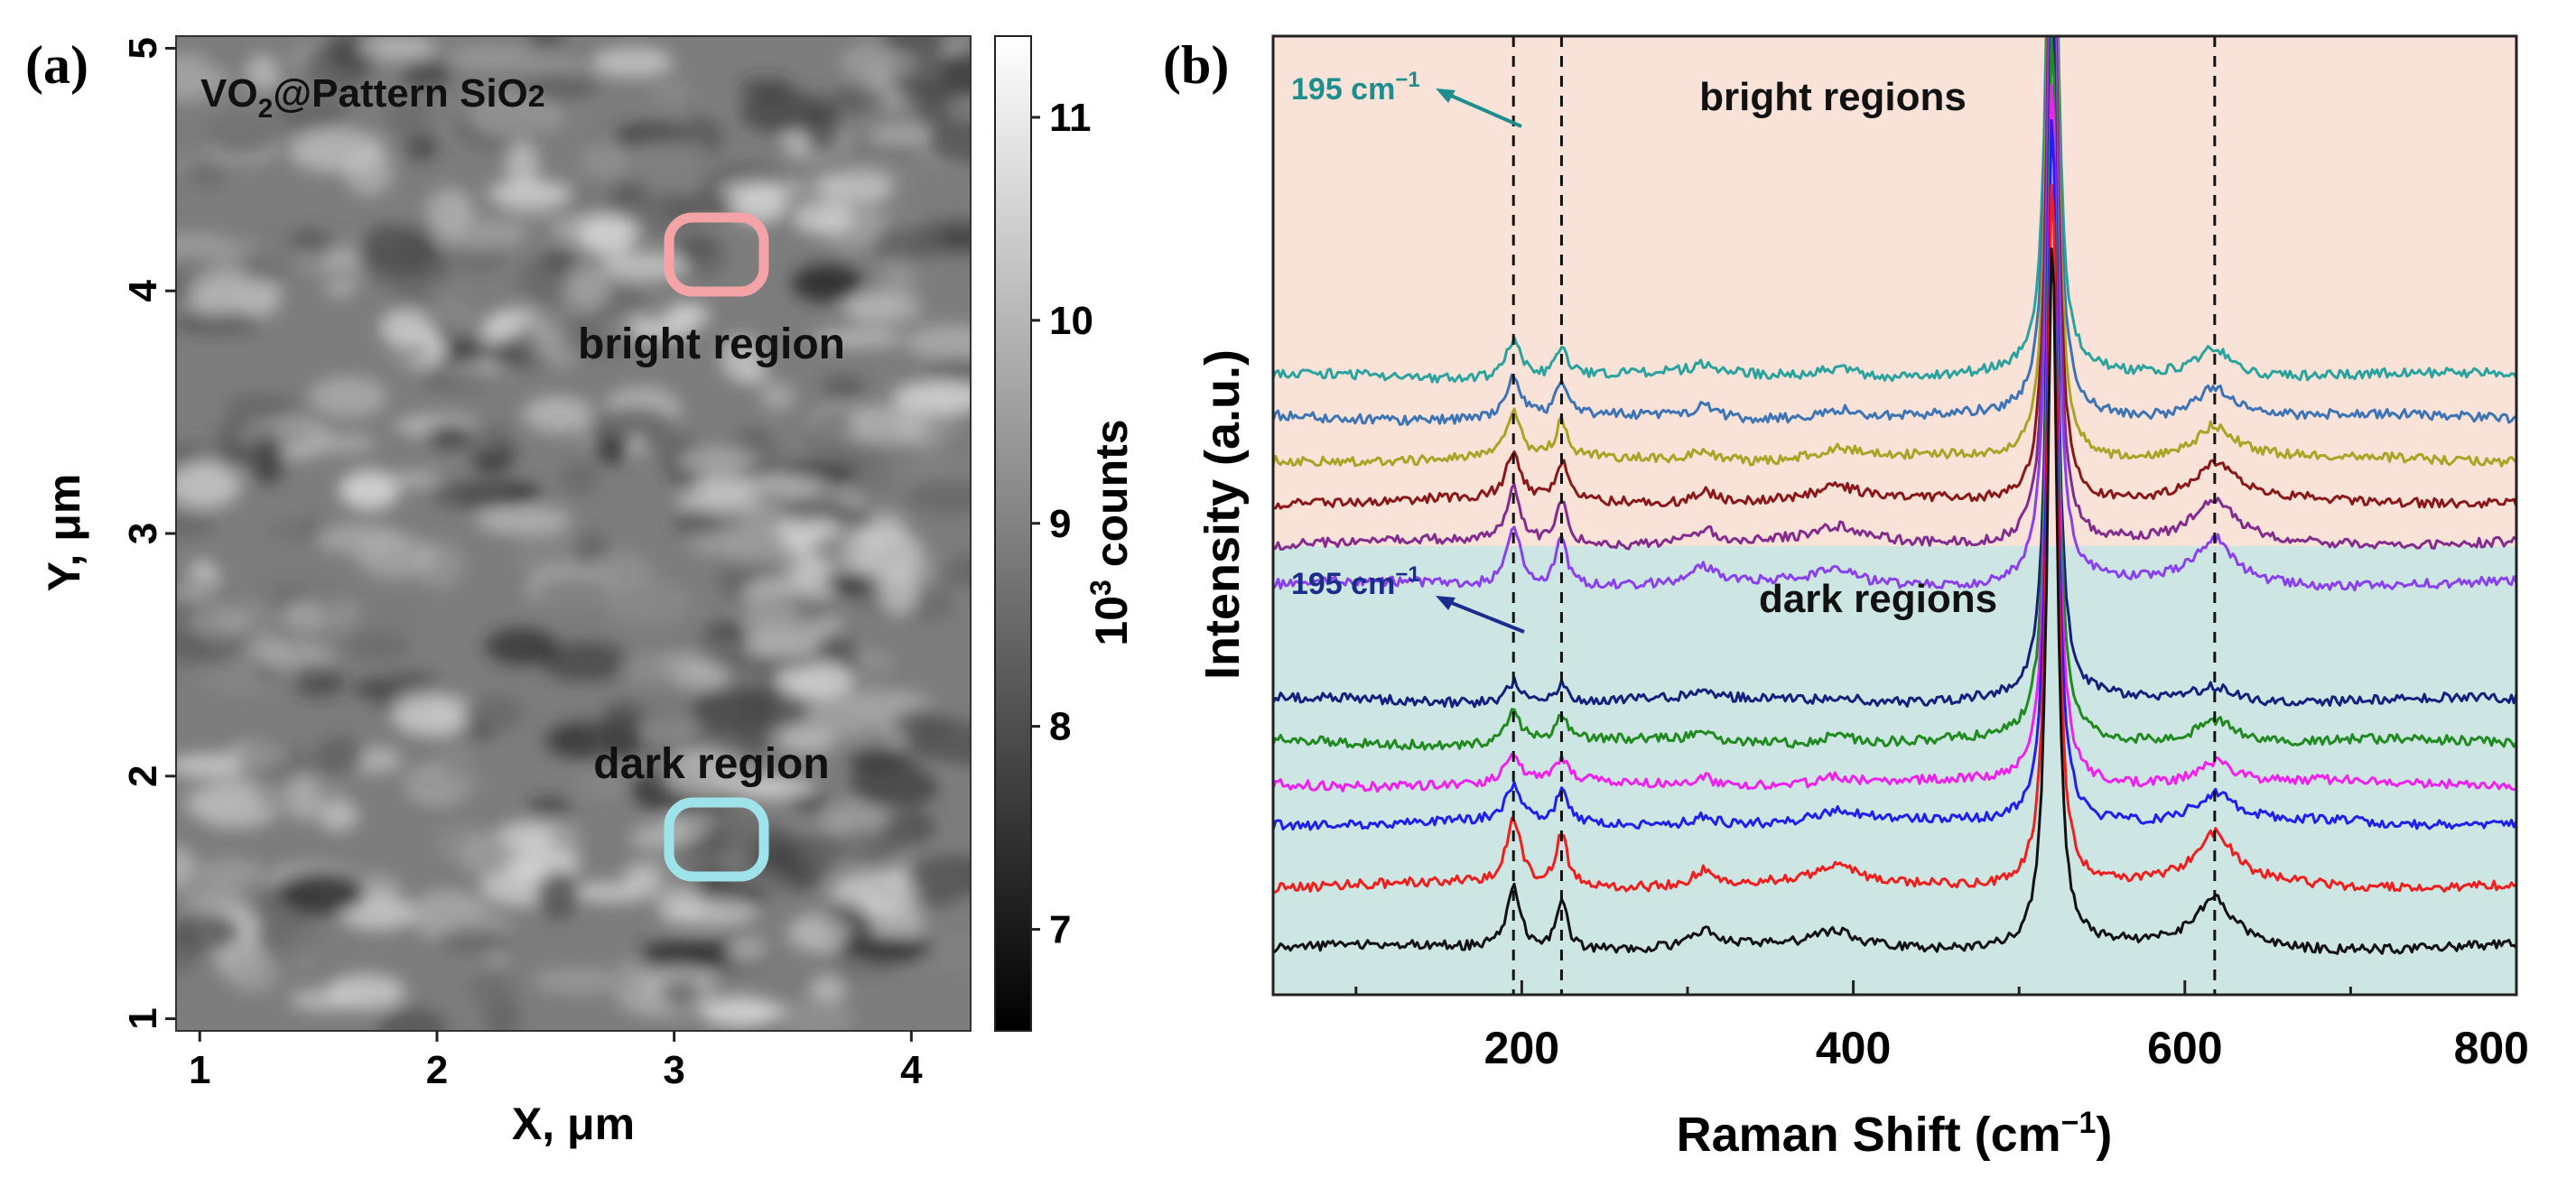 The image size is (2576, 1178). I want to click on map-x-tick-label: 2, so click(437, 1070).